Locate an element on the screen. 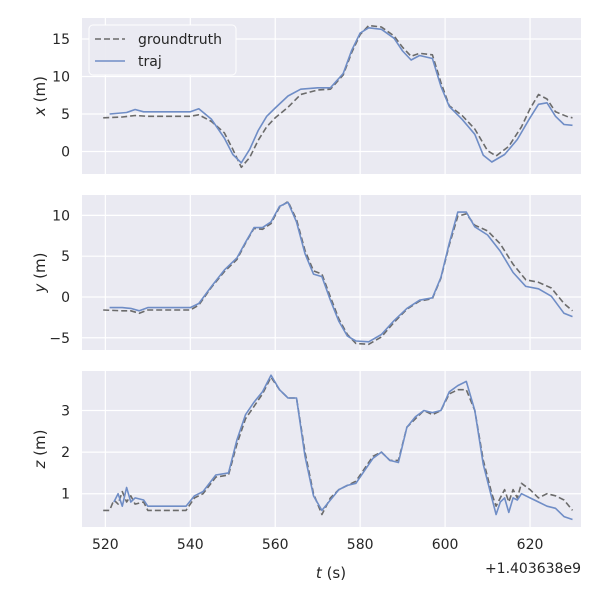 The image size is (600, 600). panel-x-ytick-label: 0 is located at coordinates (65, 153).